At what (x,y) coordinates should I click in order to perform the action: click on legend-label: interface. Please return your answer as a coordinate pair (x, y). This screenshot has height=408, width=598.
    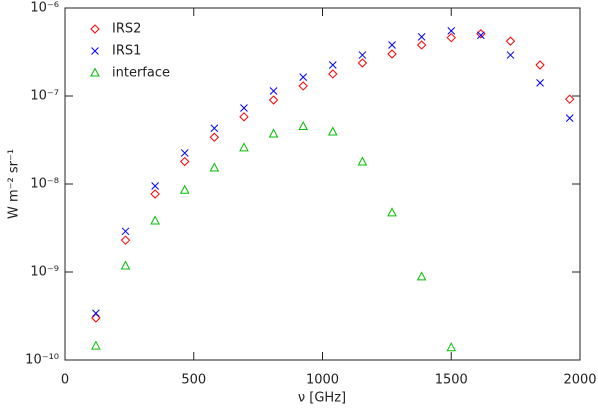
    Looking at the image, I should click on (141, 73).